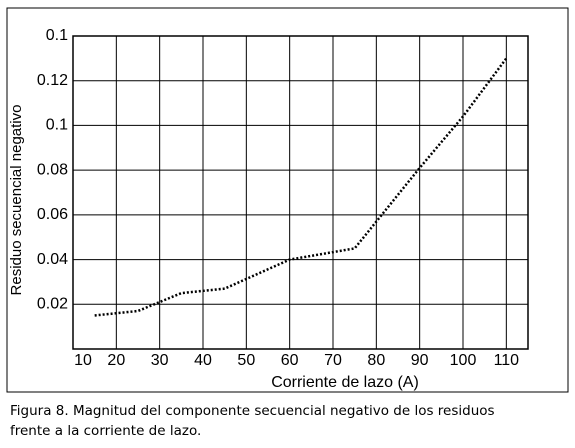 The image size is (575, 448). What do you see at coordinates (52, 259) in the screenshot?
I see `y-tick-label: 0.04` at bounding box center [52, 259].